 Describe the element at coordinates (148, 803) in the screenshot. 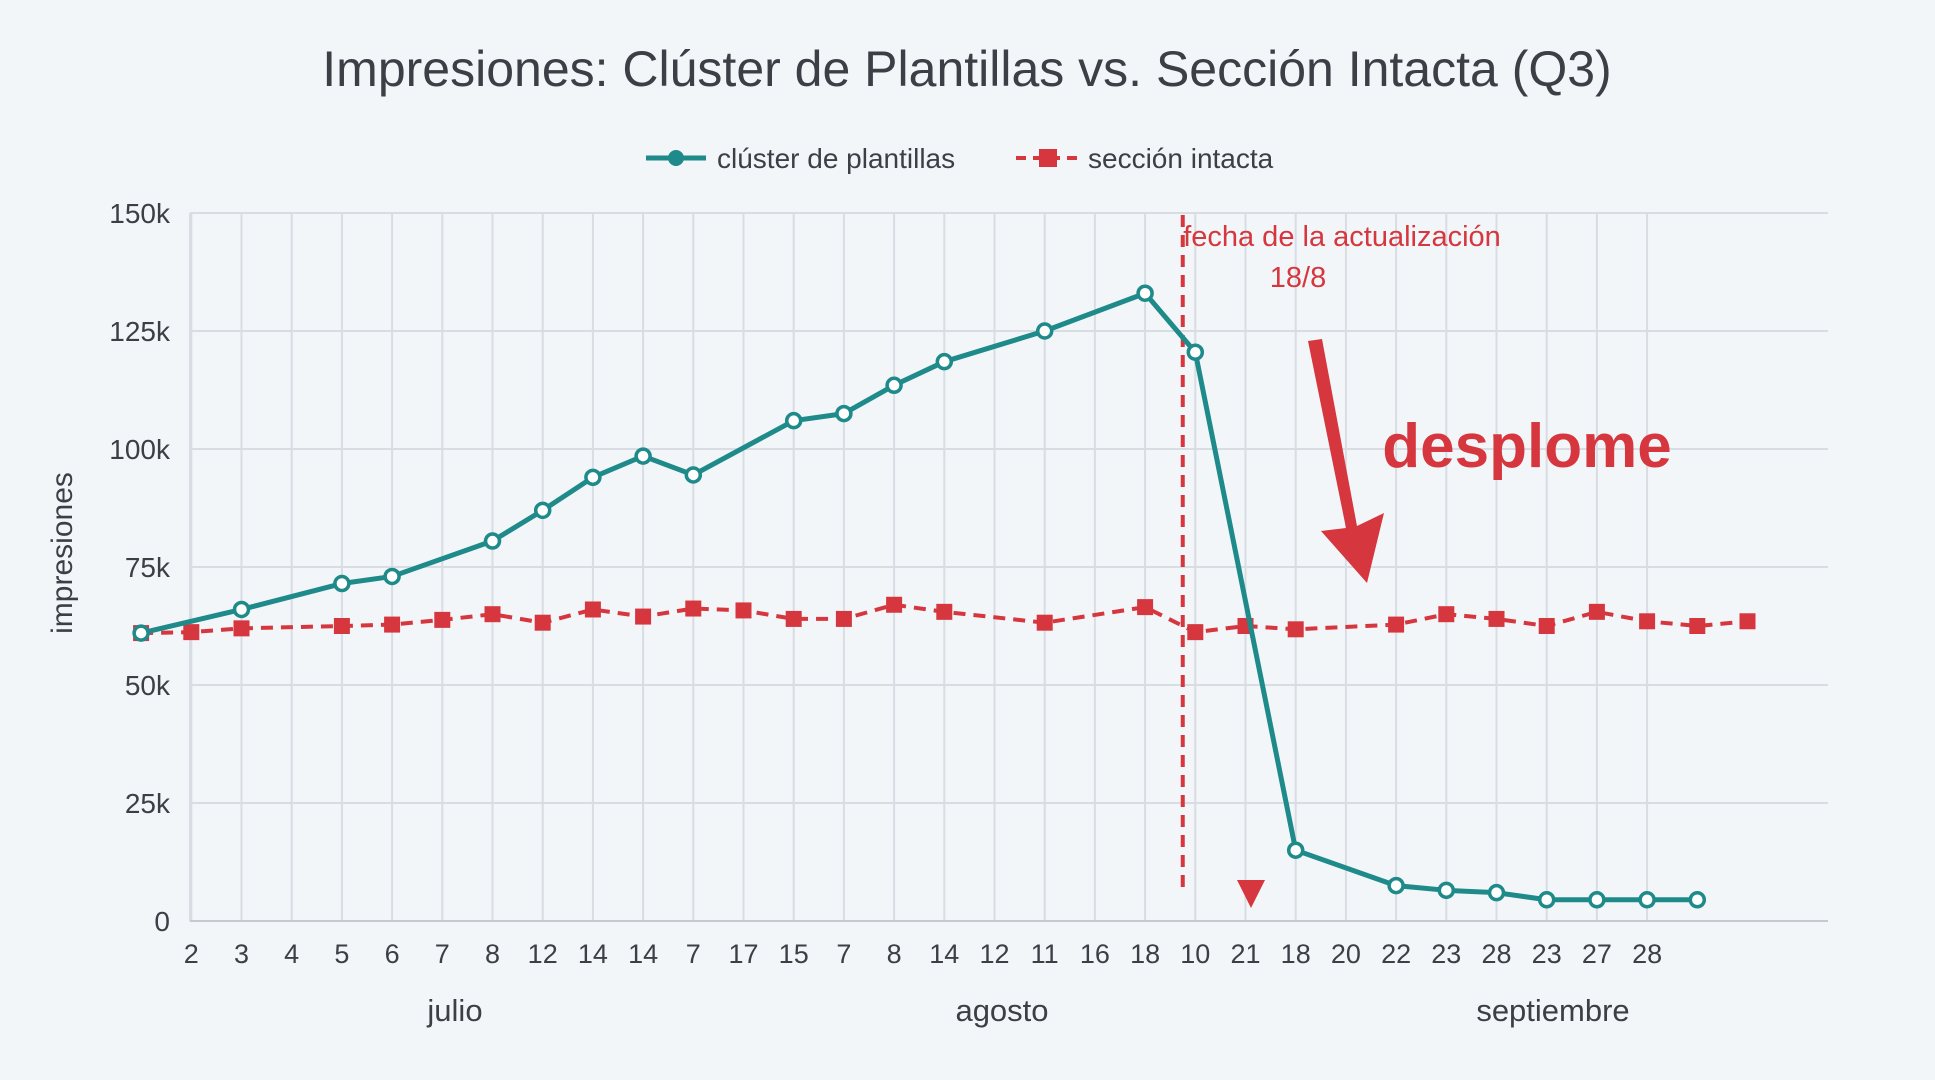

I see `y-tick-label: 25k` at that location.